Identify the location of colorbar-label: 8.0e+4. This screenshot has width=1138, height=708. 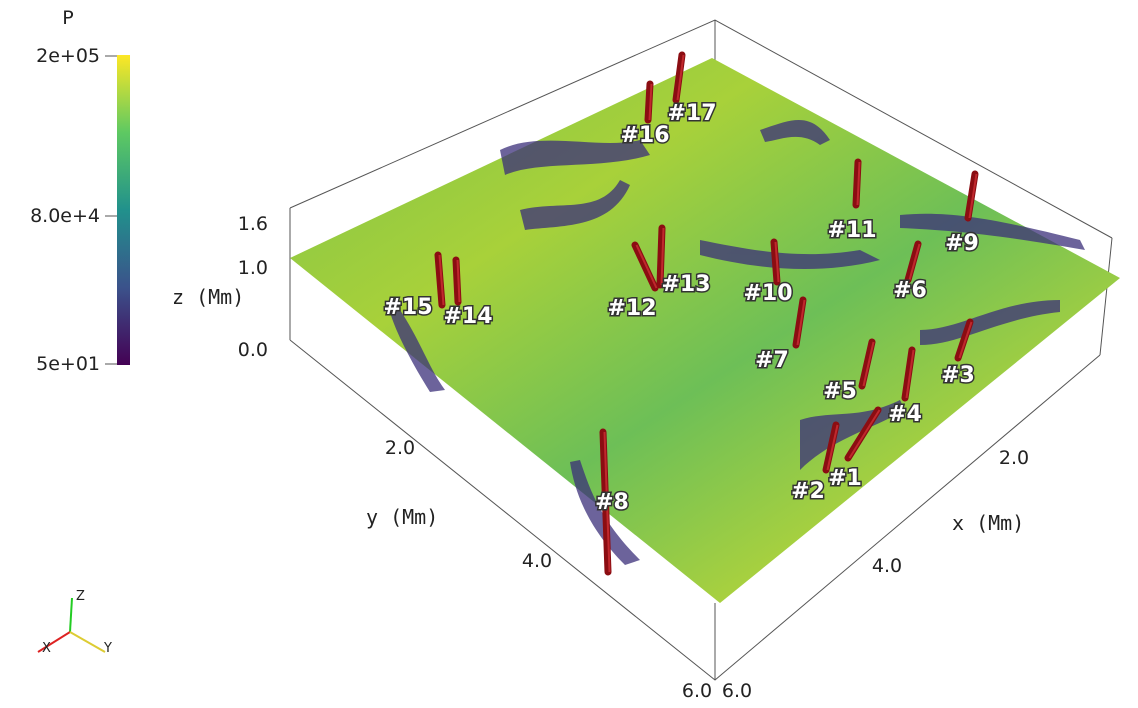
(65, 216).